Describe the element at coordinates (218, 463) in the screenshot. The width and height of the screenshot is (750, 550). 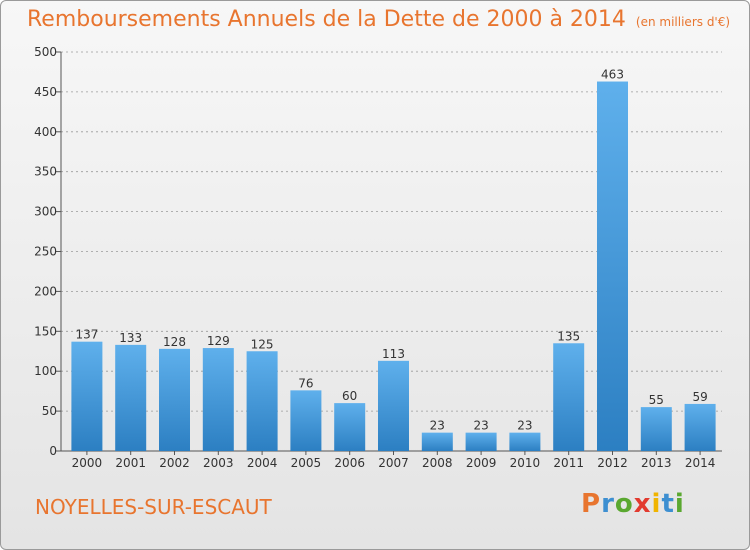
I see `x-tick-label: 2003` at that location.